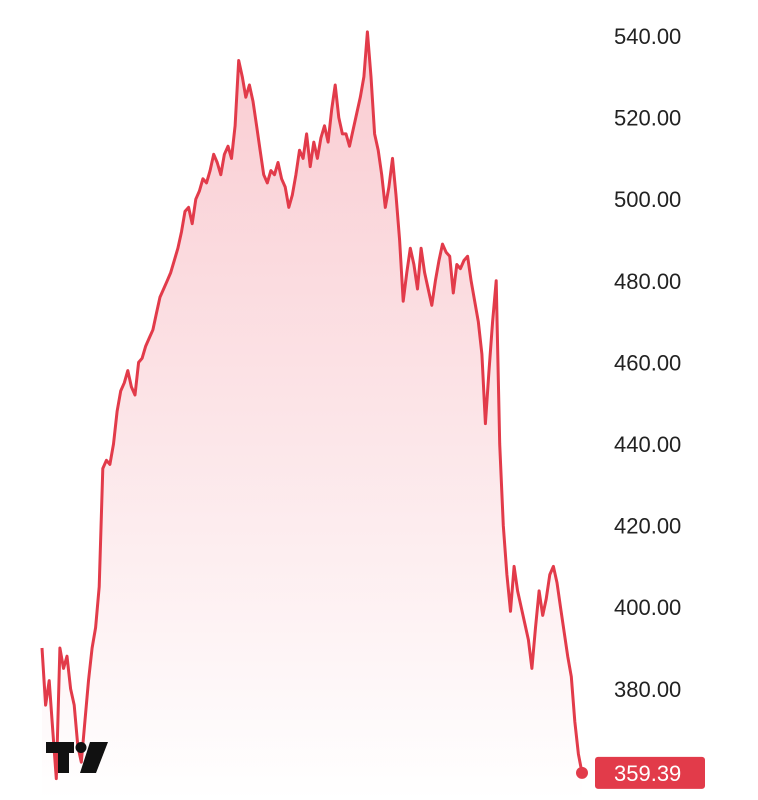 Image resolution: width=758 pixels, height=800 pixels. What do you see at coordinates (647, 362) in the screenshot?
I see `y-axis-tick-label: 460.00` at bounding box center [647, 362].